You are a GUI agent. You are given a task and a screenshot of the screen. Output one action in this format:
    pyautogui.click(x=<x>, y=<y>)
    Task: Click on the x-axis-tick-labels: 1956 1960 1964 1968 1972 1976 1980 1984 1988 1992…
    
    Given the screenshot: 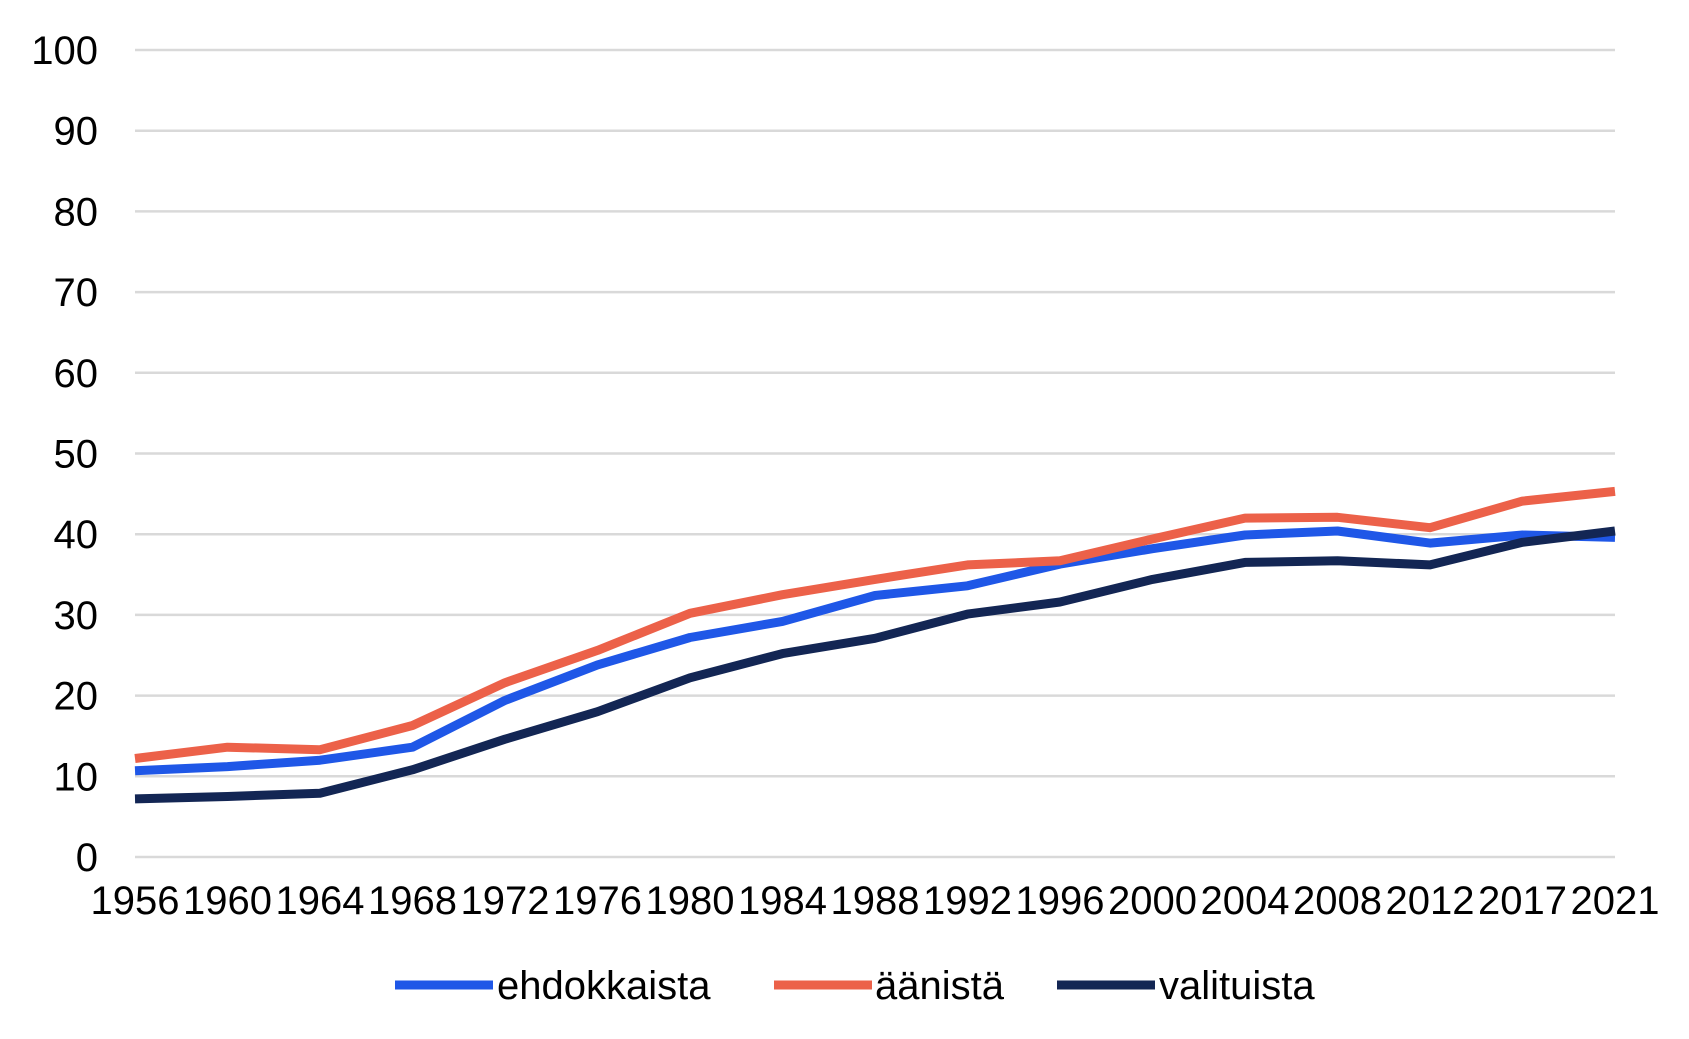 What is the action you would take?
    pyautogui.click(x=875, y=901)
    